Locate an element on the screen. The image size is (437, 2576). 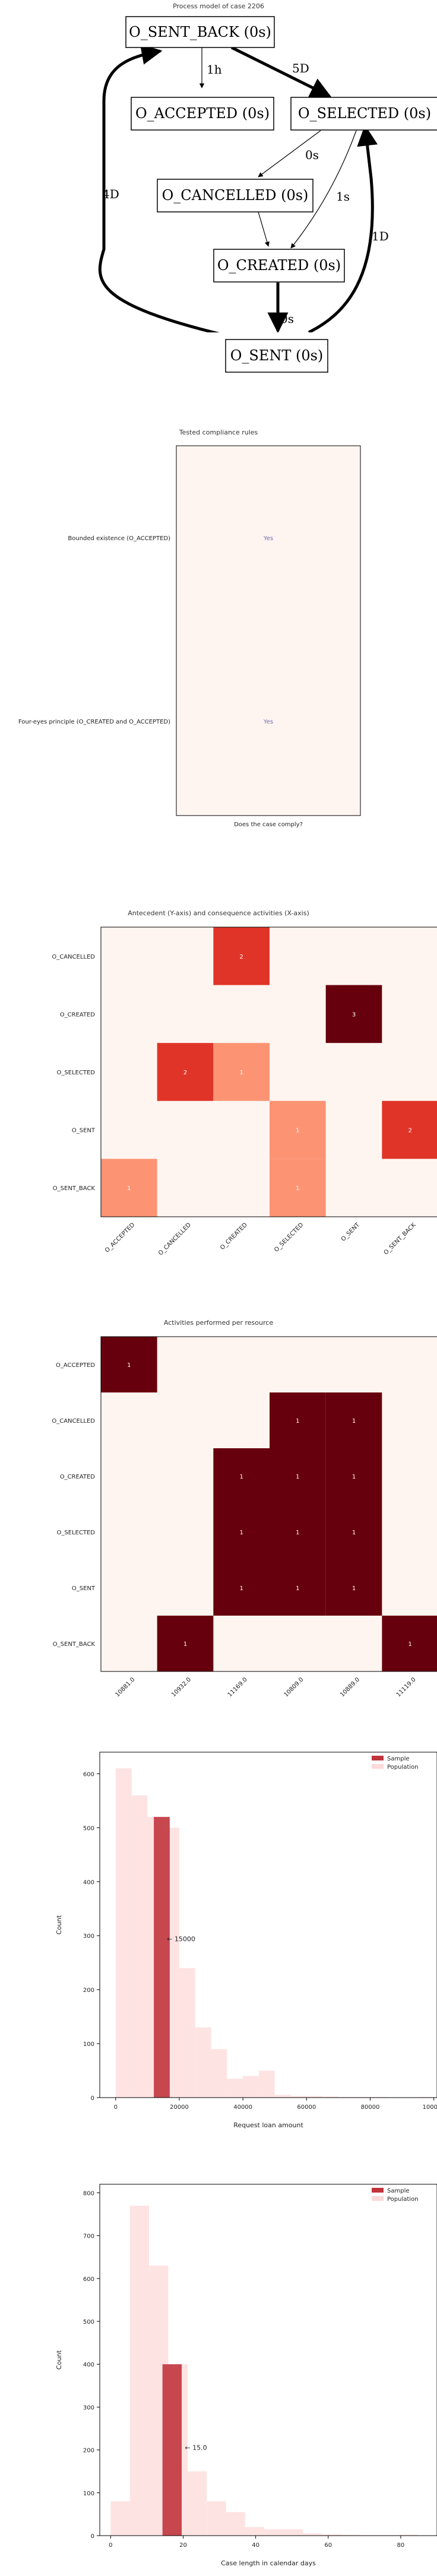
compliance-row-label-0: Bounded existence (O_ACCEPTED) is located at coordinates (119, 538).